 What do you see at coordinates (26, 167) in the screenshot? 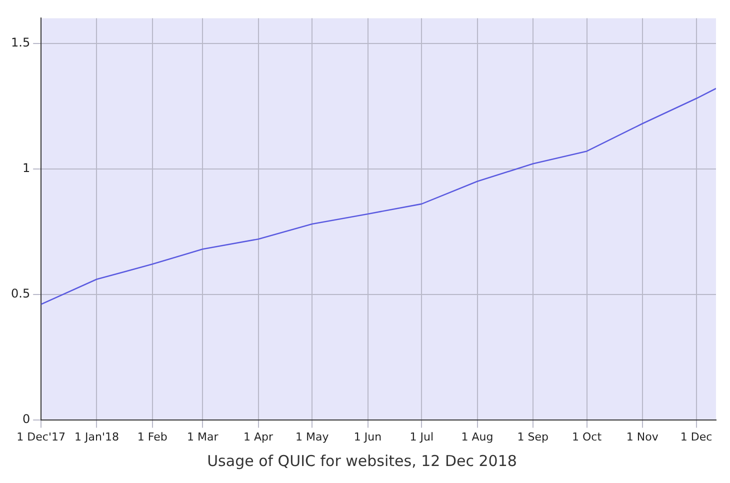
I see `y-tick-label: 1` at bounding box center [26, 167].